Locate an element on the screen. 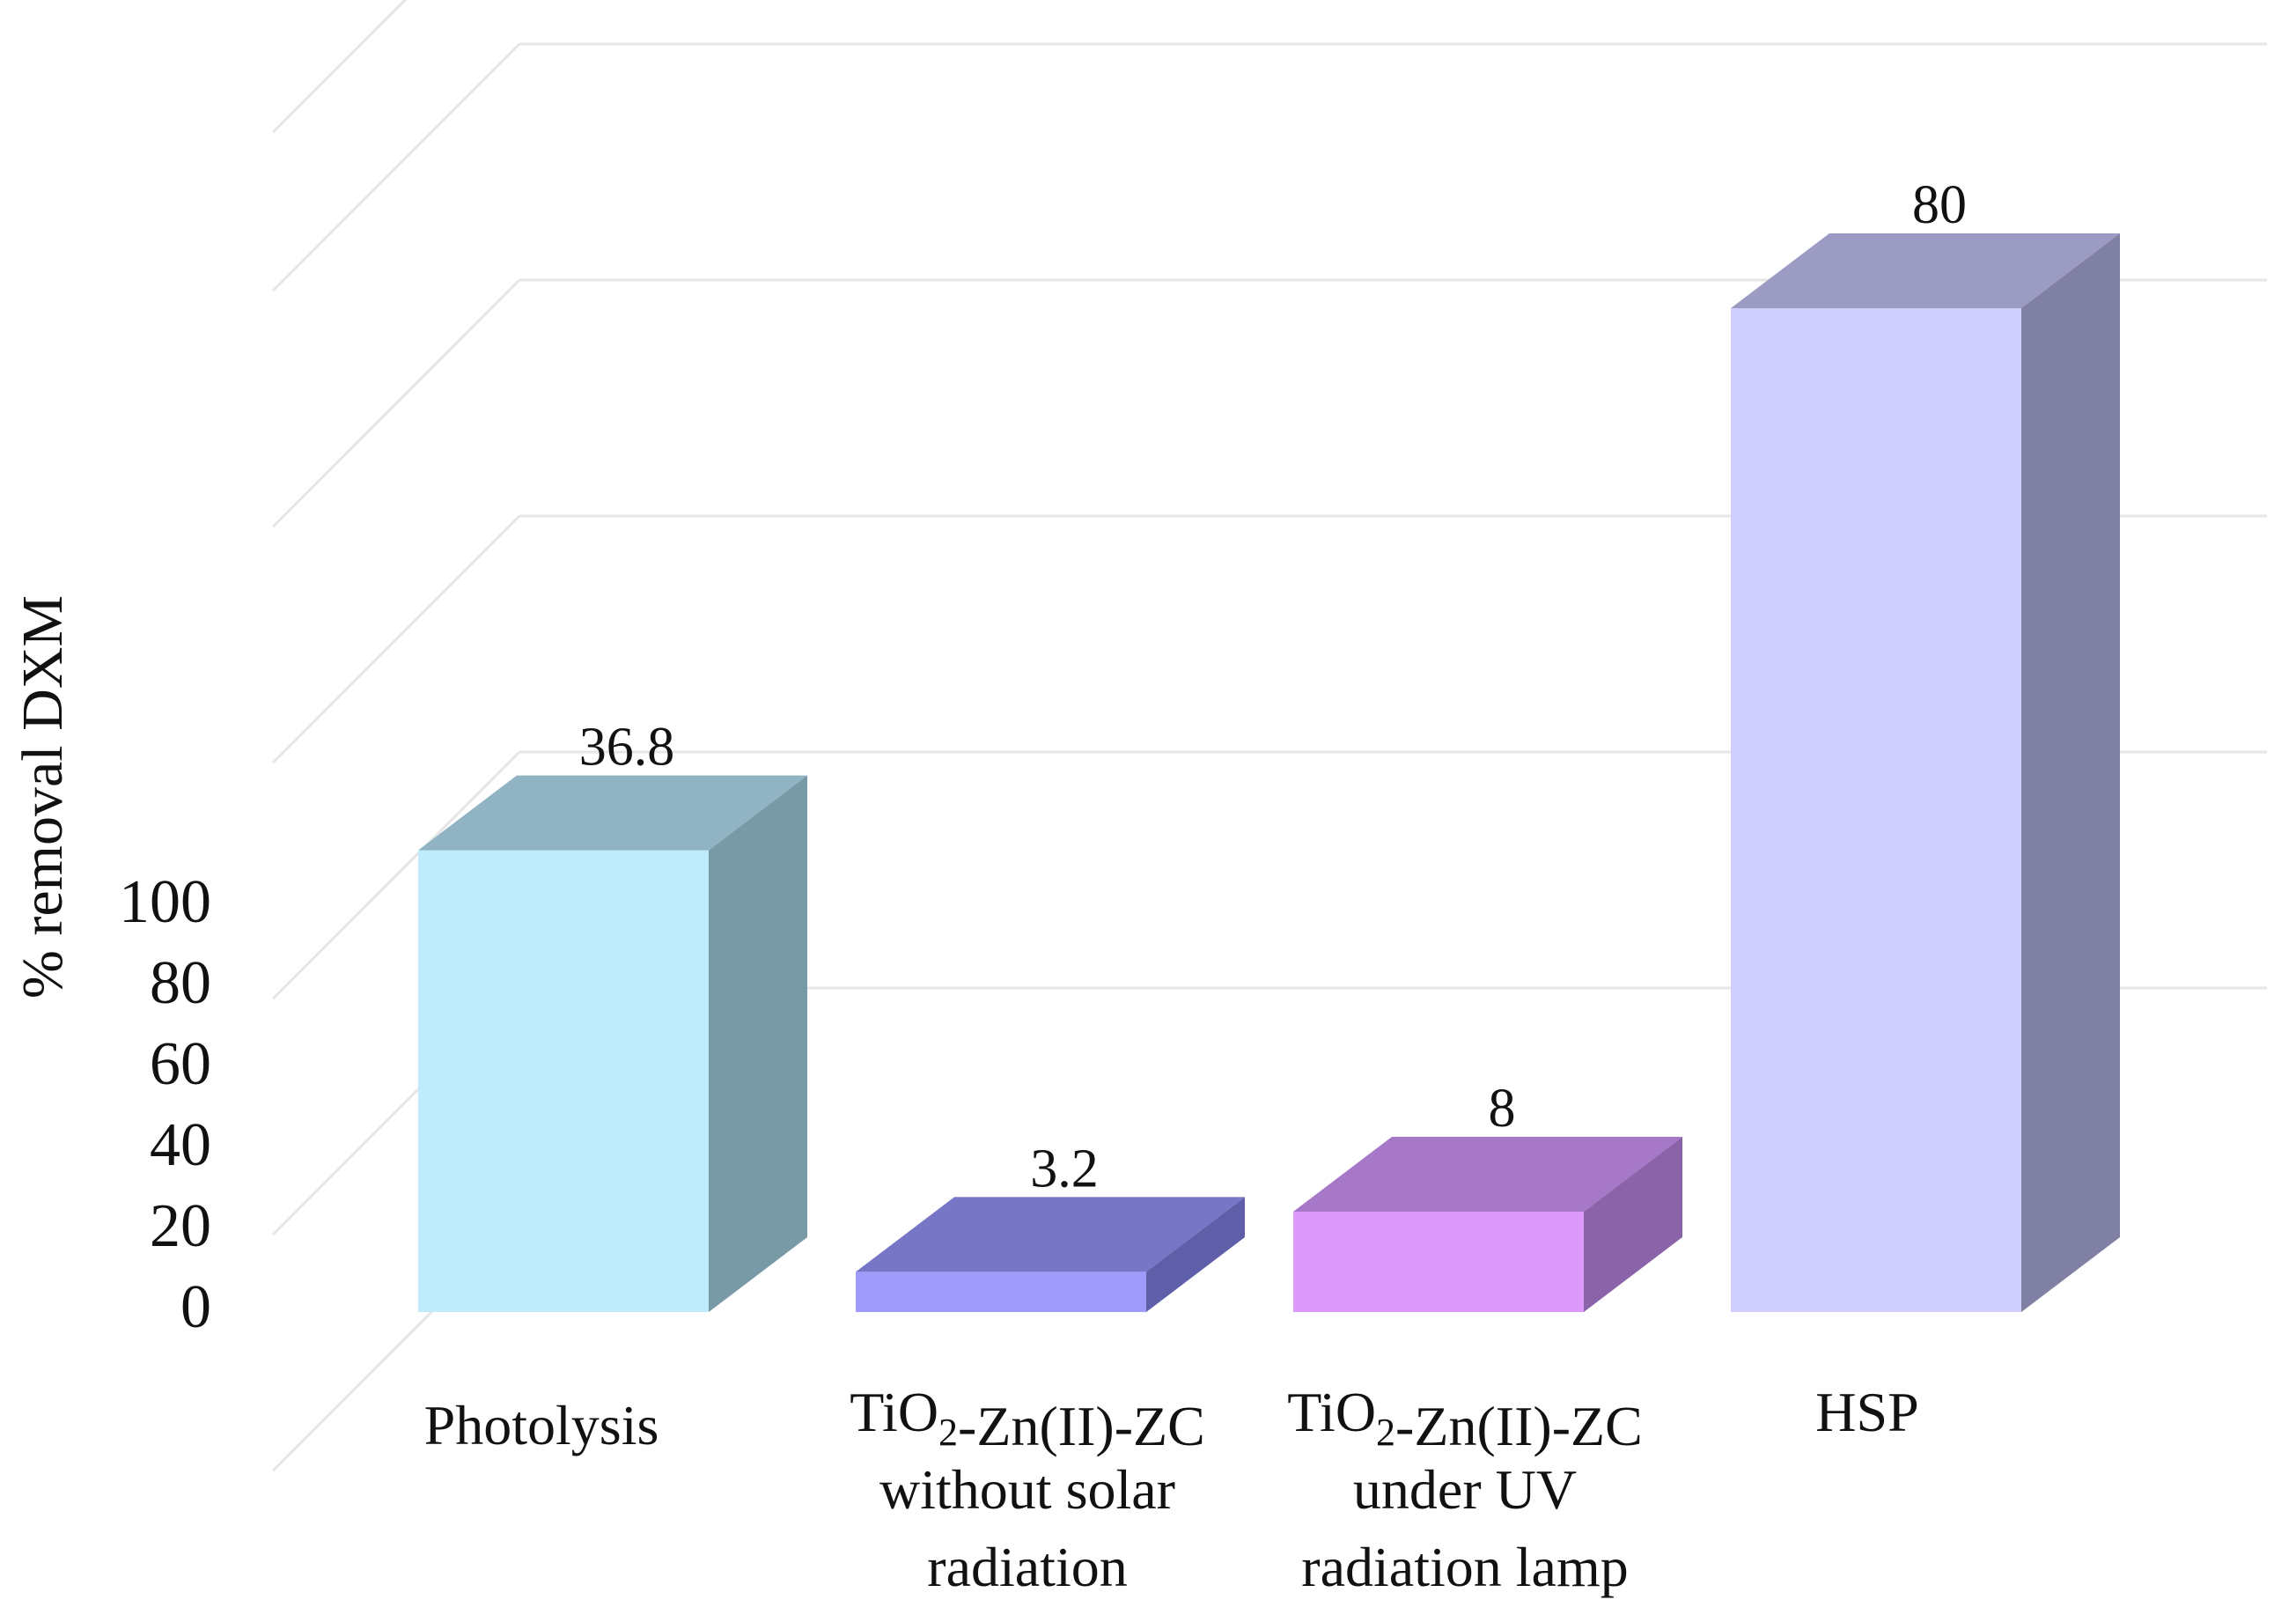  data-label: 80 is located at coordinates (1940, 205).